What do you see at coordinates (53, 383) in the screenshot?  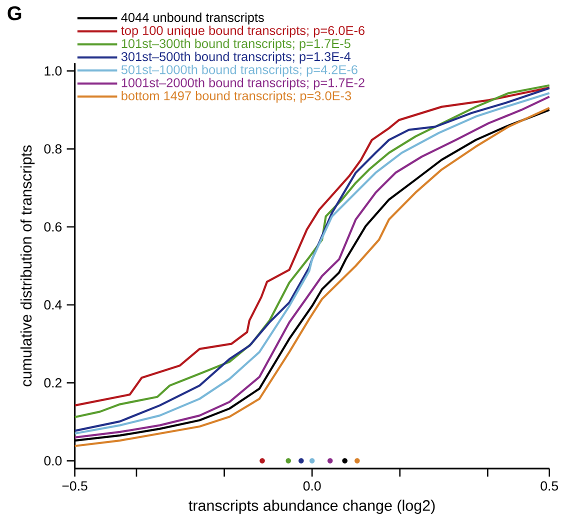 I see `y-tick-label: 0.2` at bounding box center [53, 383].